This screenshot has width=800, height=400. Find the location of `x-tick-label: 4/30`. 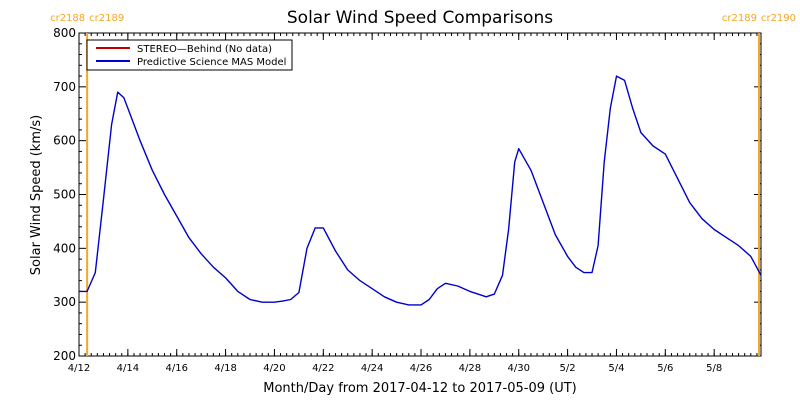

x-tick-label: 4/30 is located at coordinates (519, 368).